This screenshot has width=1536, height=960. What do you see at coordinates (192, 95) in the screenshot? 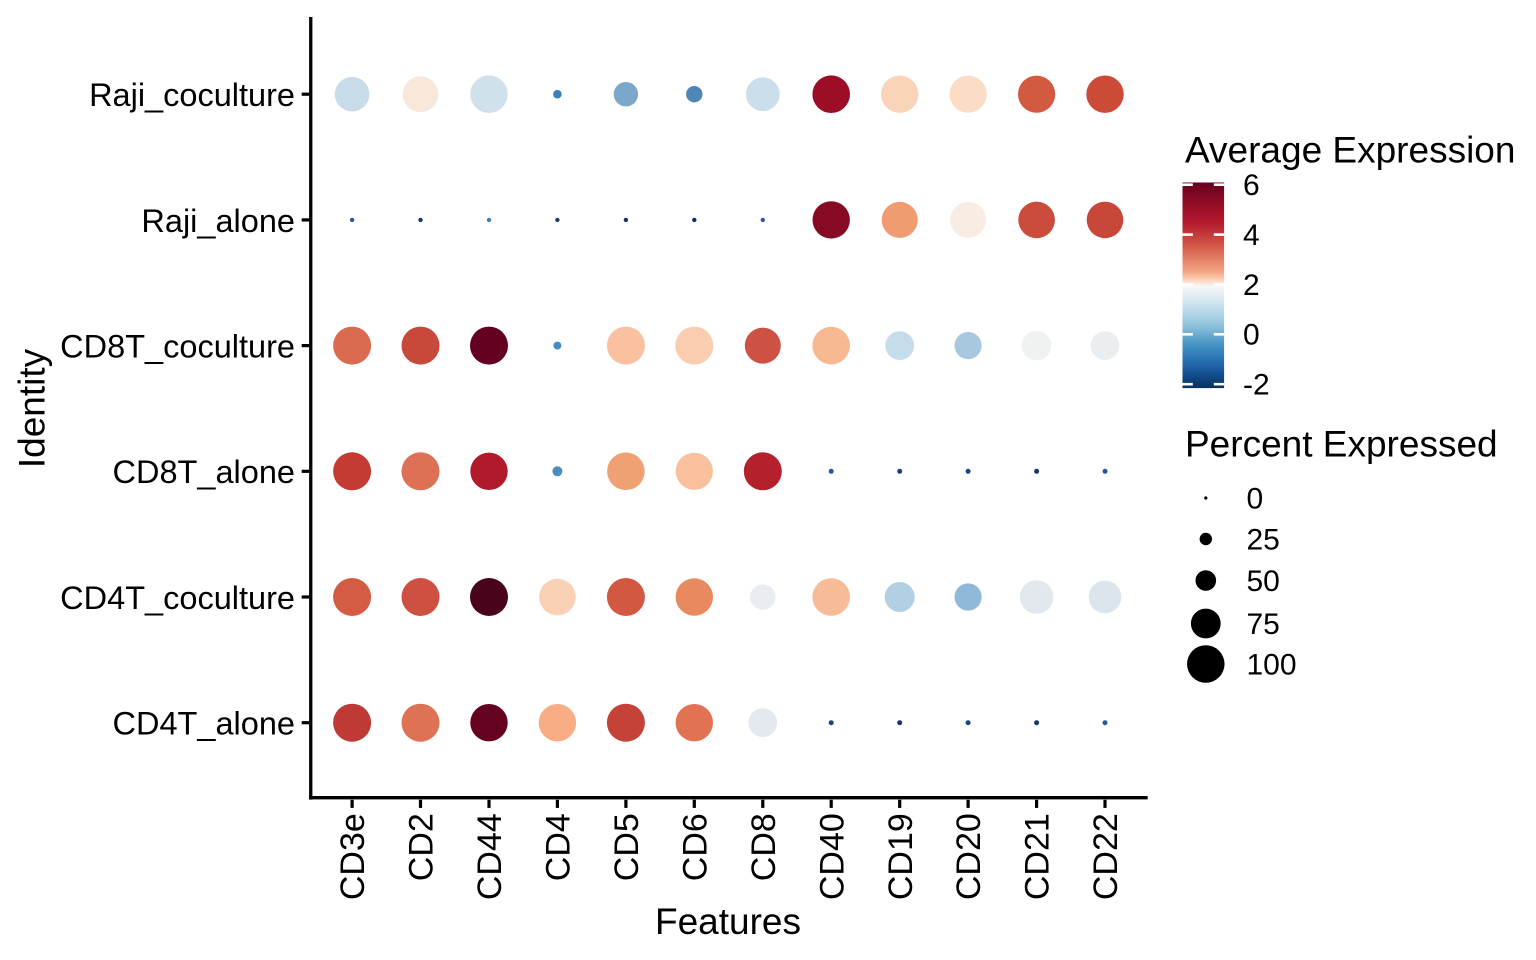
I see `svg-text: Raji_coculture` at bounding box center [192, 95].